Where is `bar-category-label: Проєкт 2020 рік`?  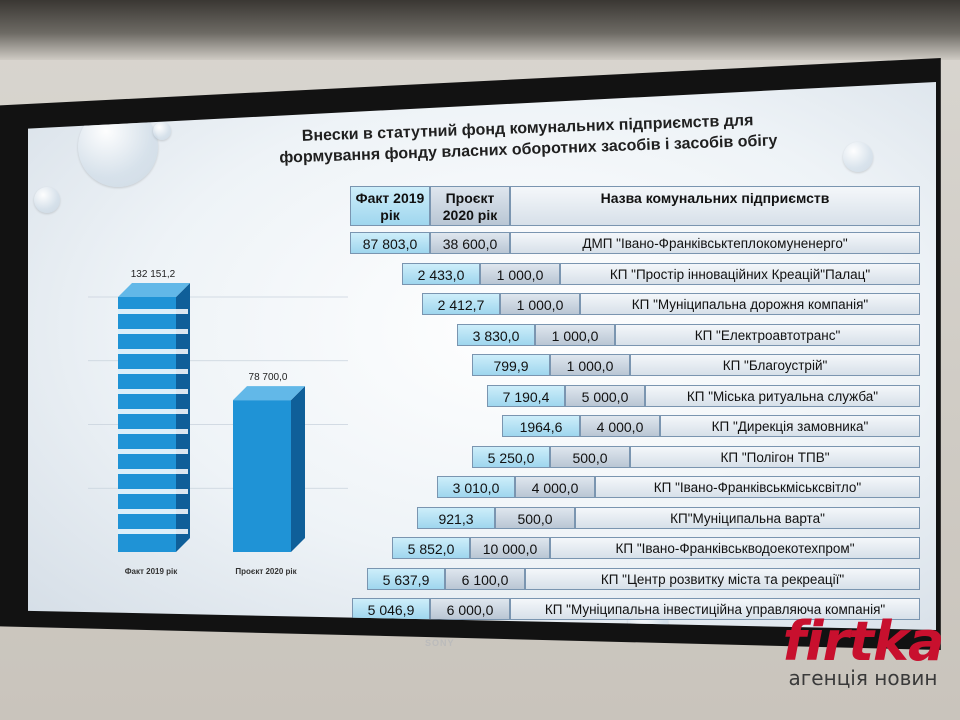
bar-category-label: Проєкт 2020 рік is located at coordinates (266, 571).